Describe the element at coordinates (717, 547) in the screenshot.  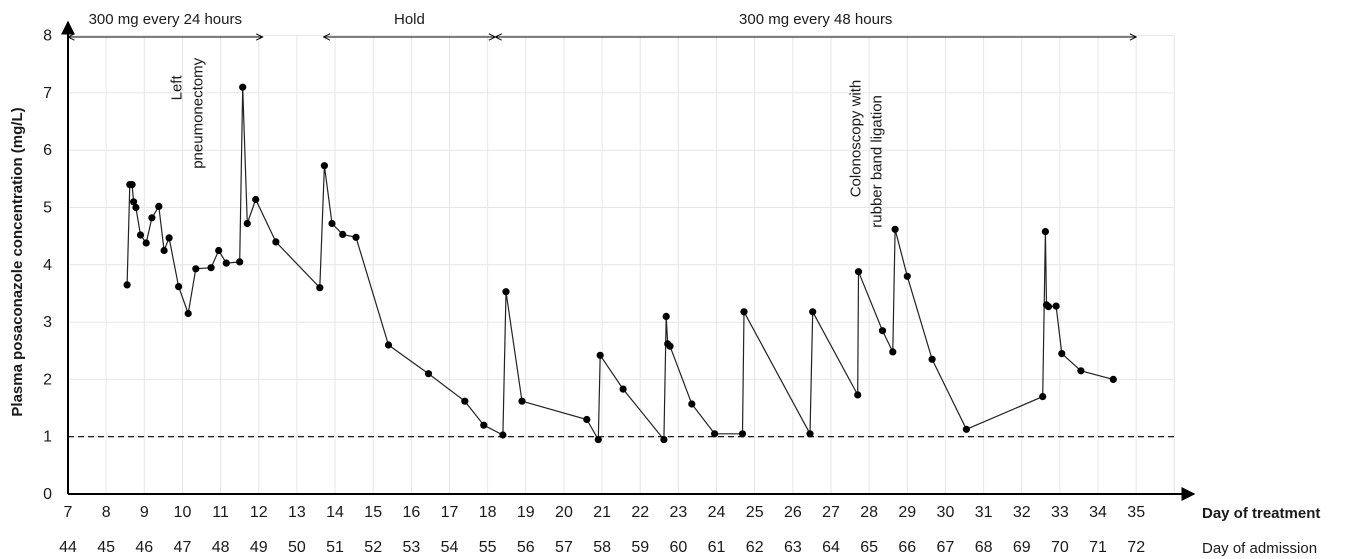
I see `admission-tick-label: 61` at that location.